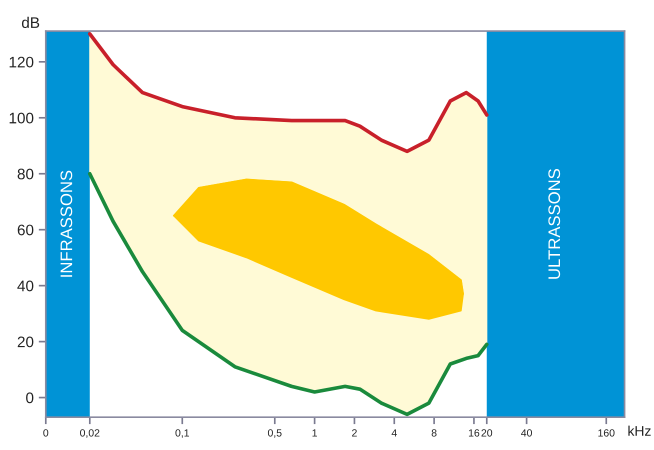 This screenshot has height=450, width=654. I want to click on x-tick-label: 4, so click(394, 433).